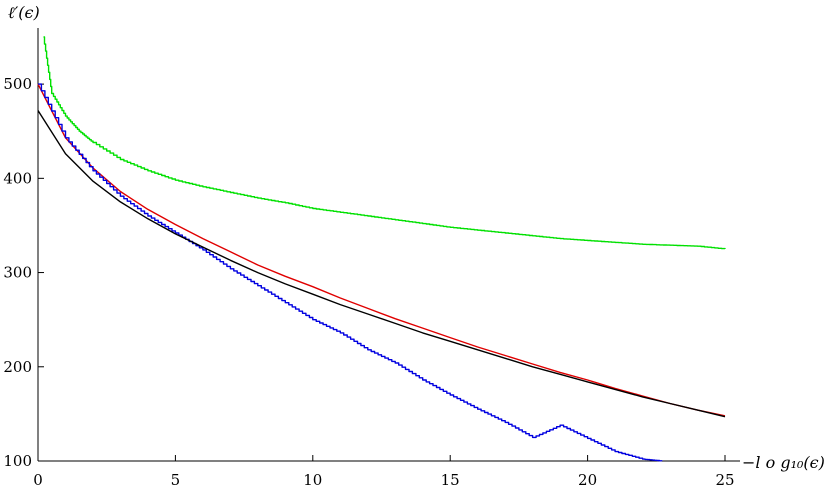  Describe the element at coordinates (450, 480) in the screenshot. I see `x-tick-label: 15` at that location.